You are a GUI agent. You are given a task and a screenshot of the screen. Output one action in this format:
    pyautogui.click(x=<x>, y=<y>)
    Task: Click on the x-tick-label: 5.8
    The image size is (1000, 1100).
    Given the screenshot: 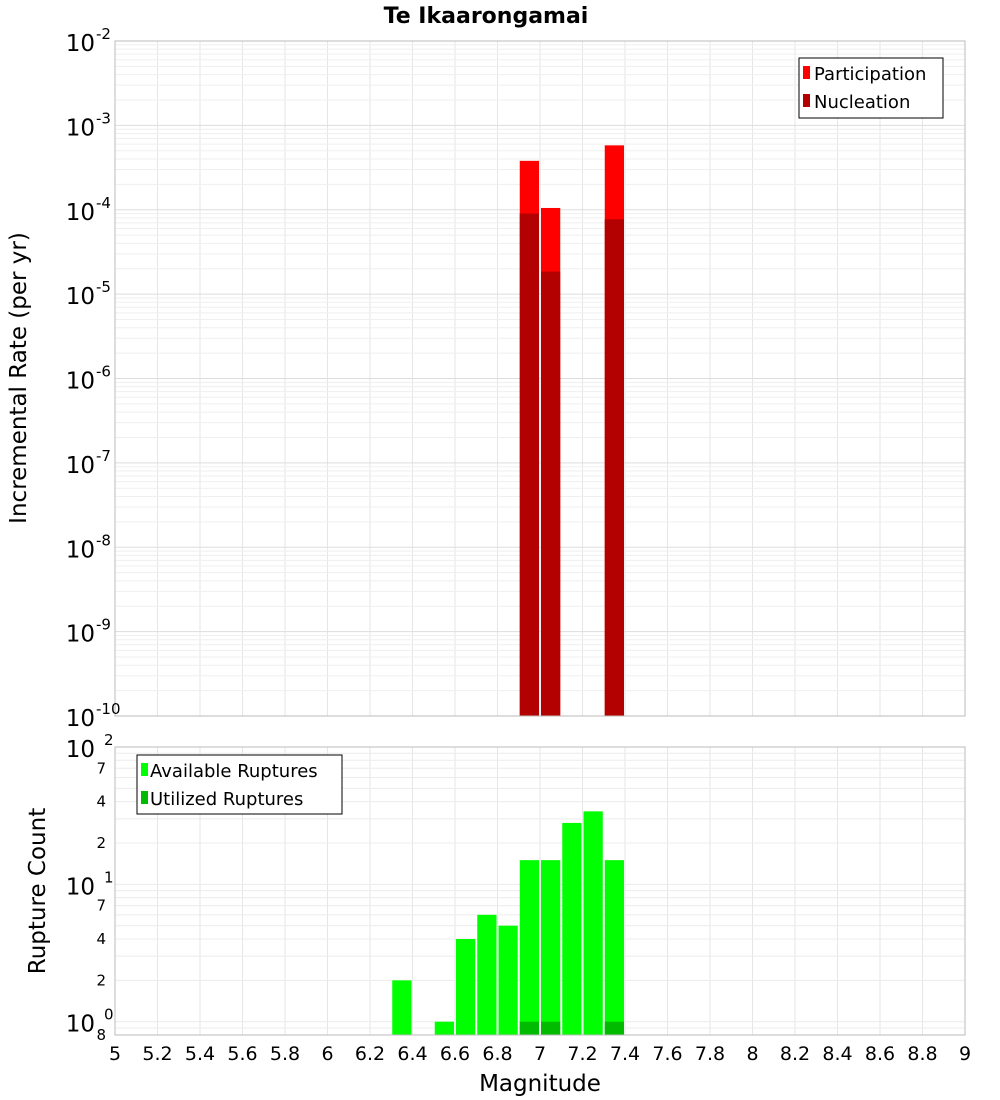 What is the action you would take?
    pyautogui.click(x=285, y=1054)
    